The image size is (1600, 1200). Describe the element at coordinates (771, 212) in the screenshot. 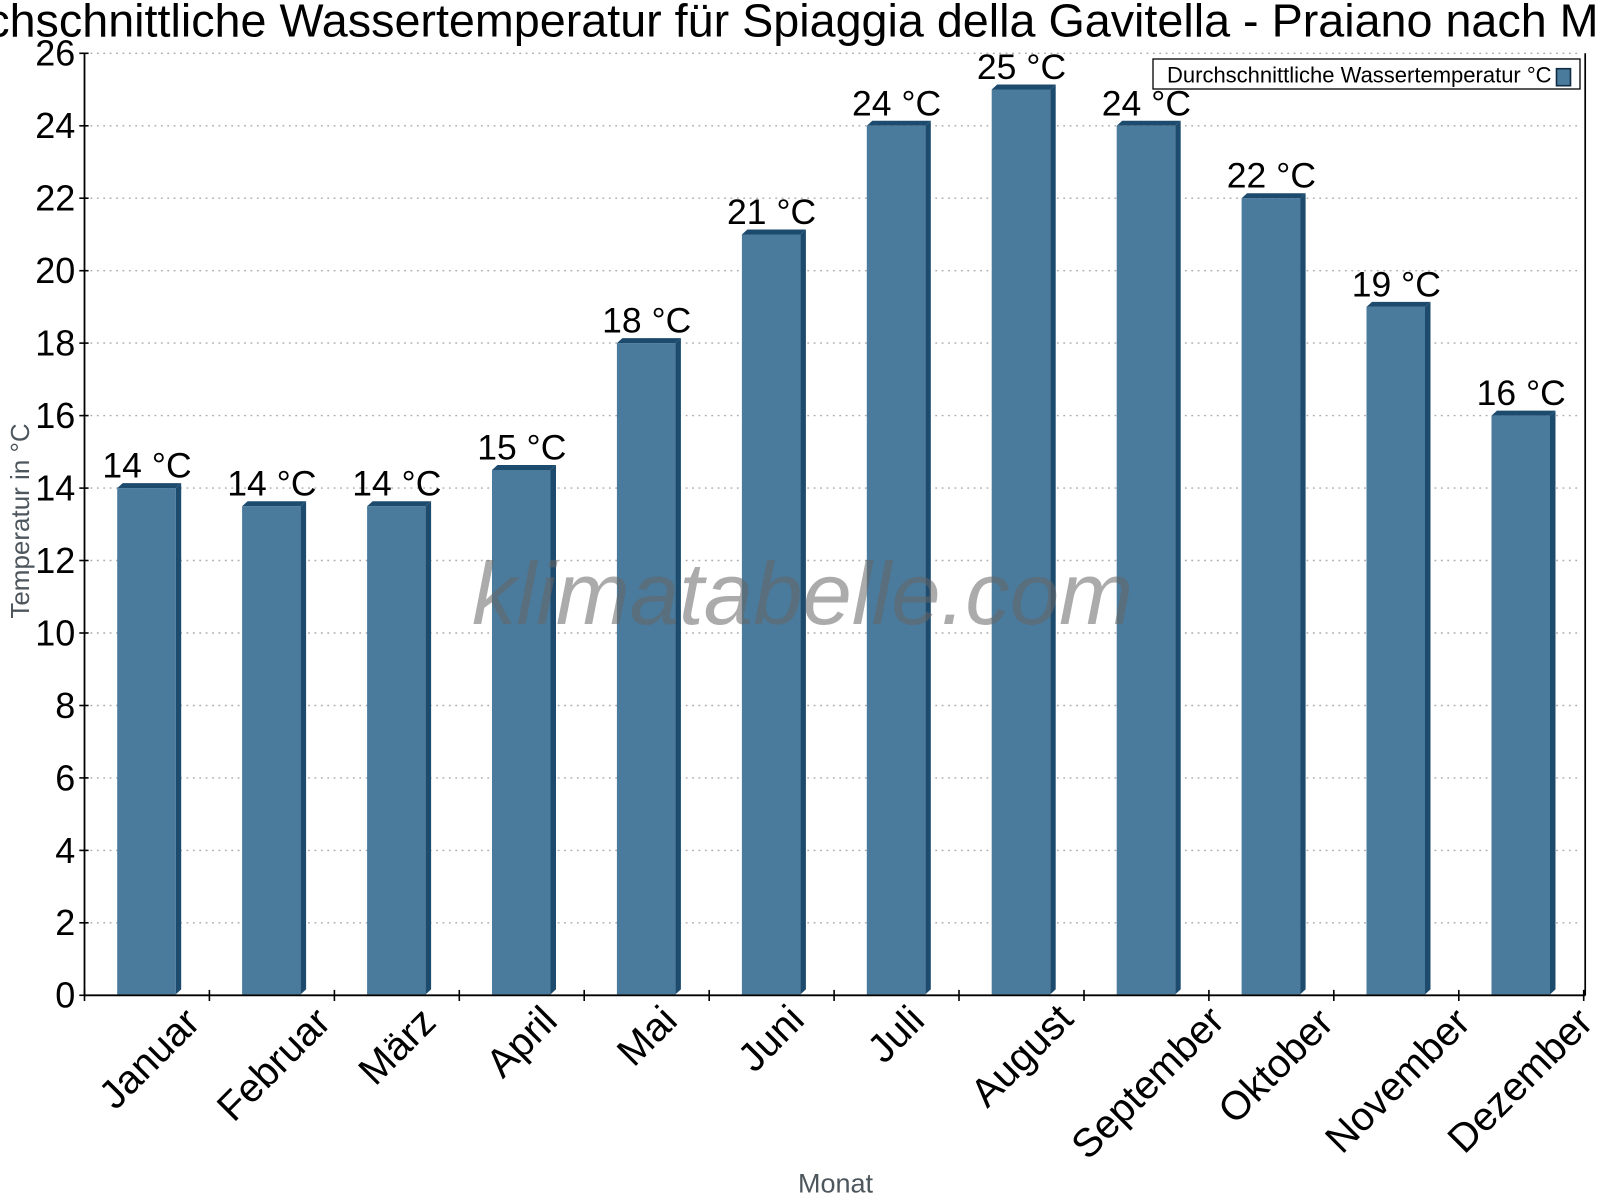

I see `svg-text: 21 °C` at that location.